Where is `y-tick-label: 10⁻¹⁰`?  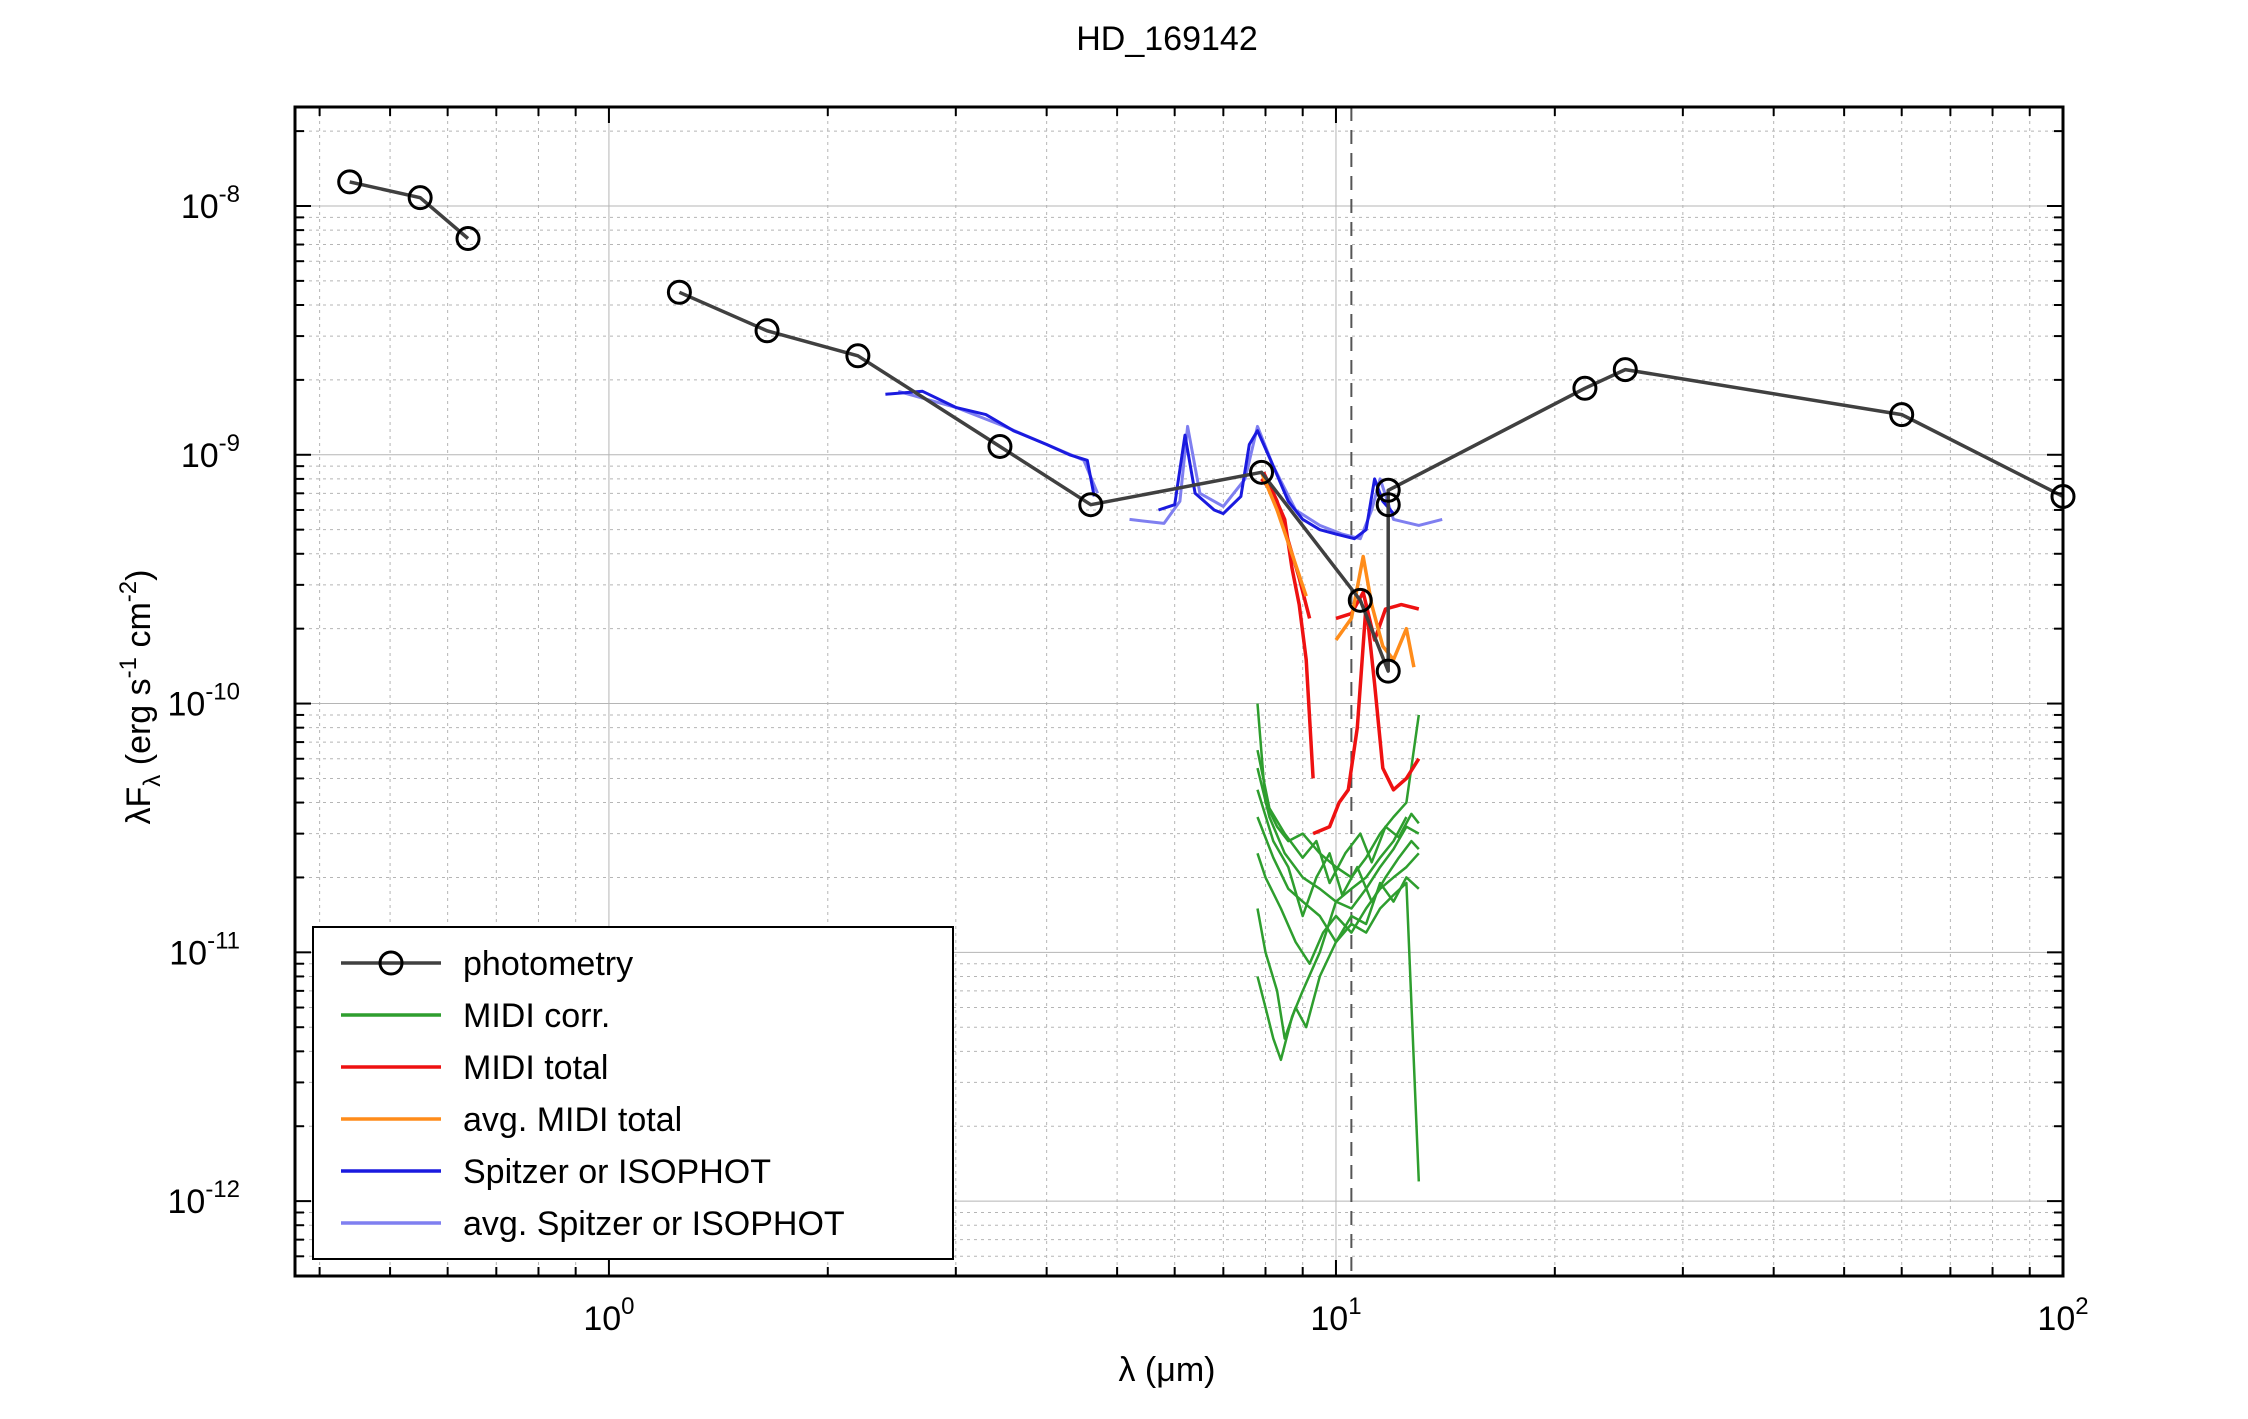
y-tick-label: 10⁻¹⁰ is located at coordinates (203, 701).